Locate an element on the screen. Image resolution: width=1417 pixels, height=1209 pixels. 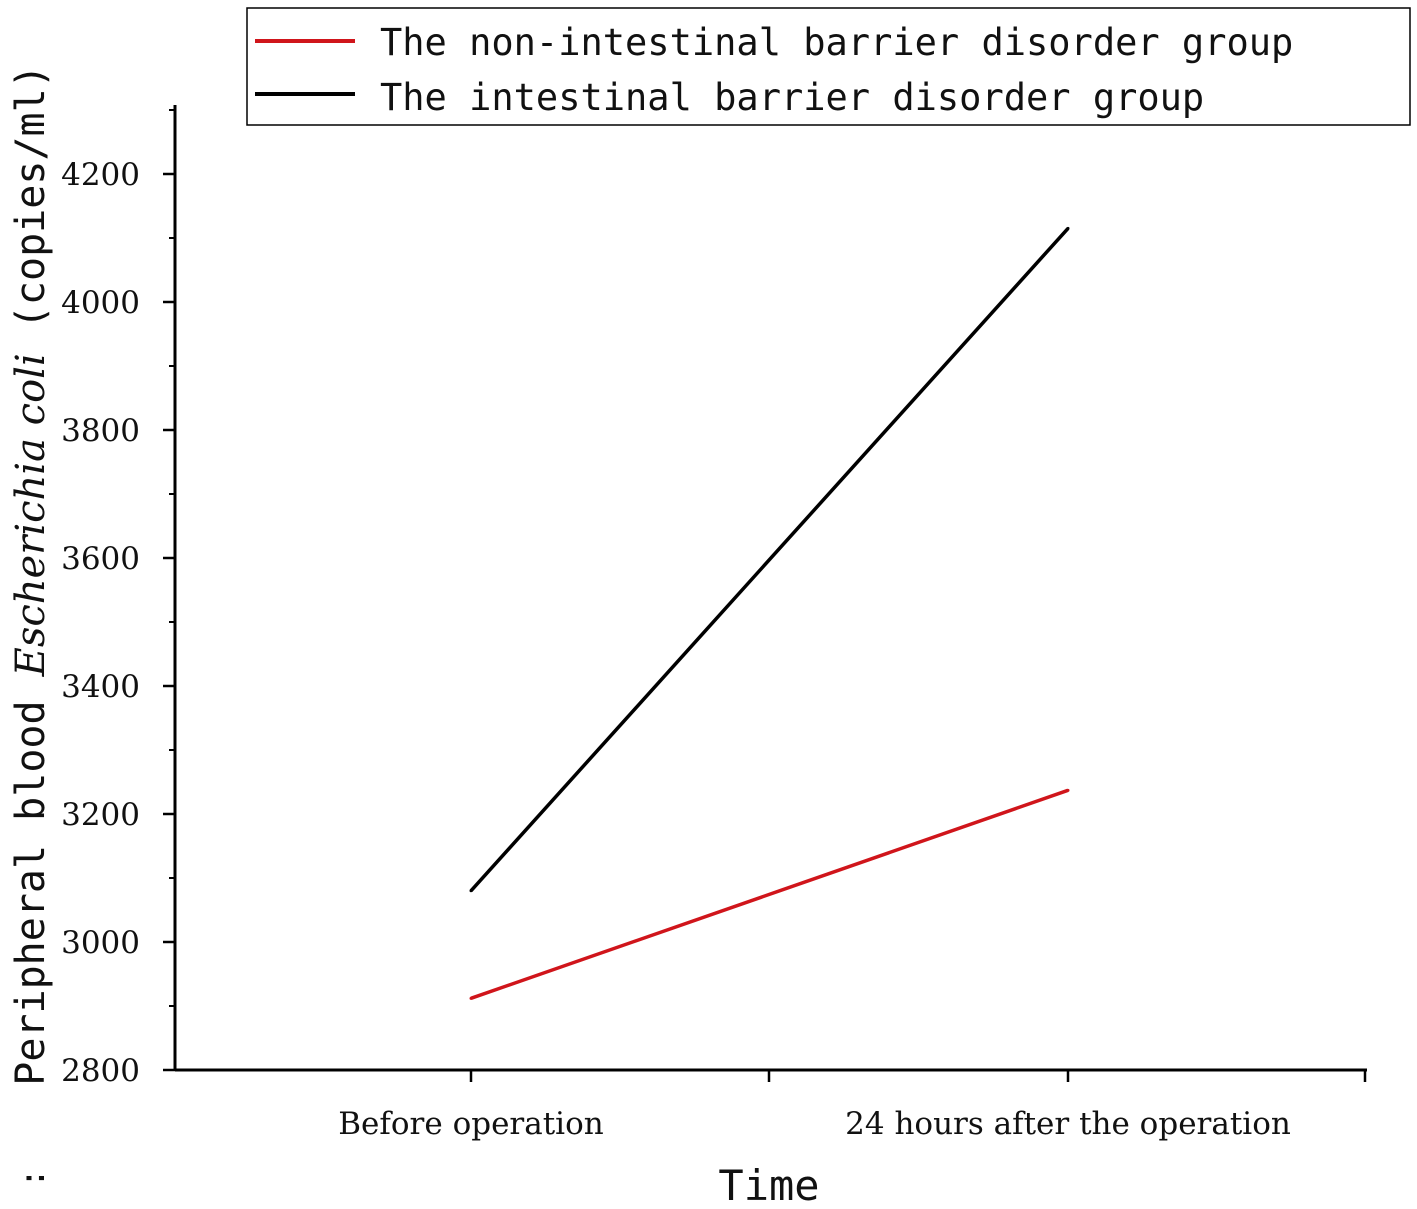
y-axis-title-part-3: (copies/ml) is located at coordinates (31, 196).